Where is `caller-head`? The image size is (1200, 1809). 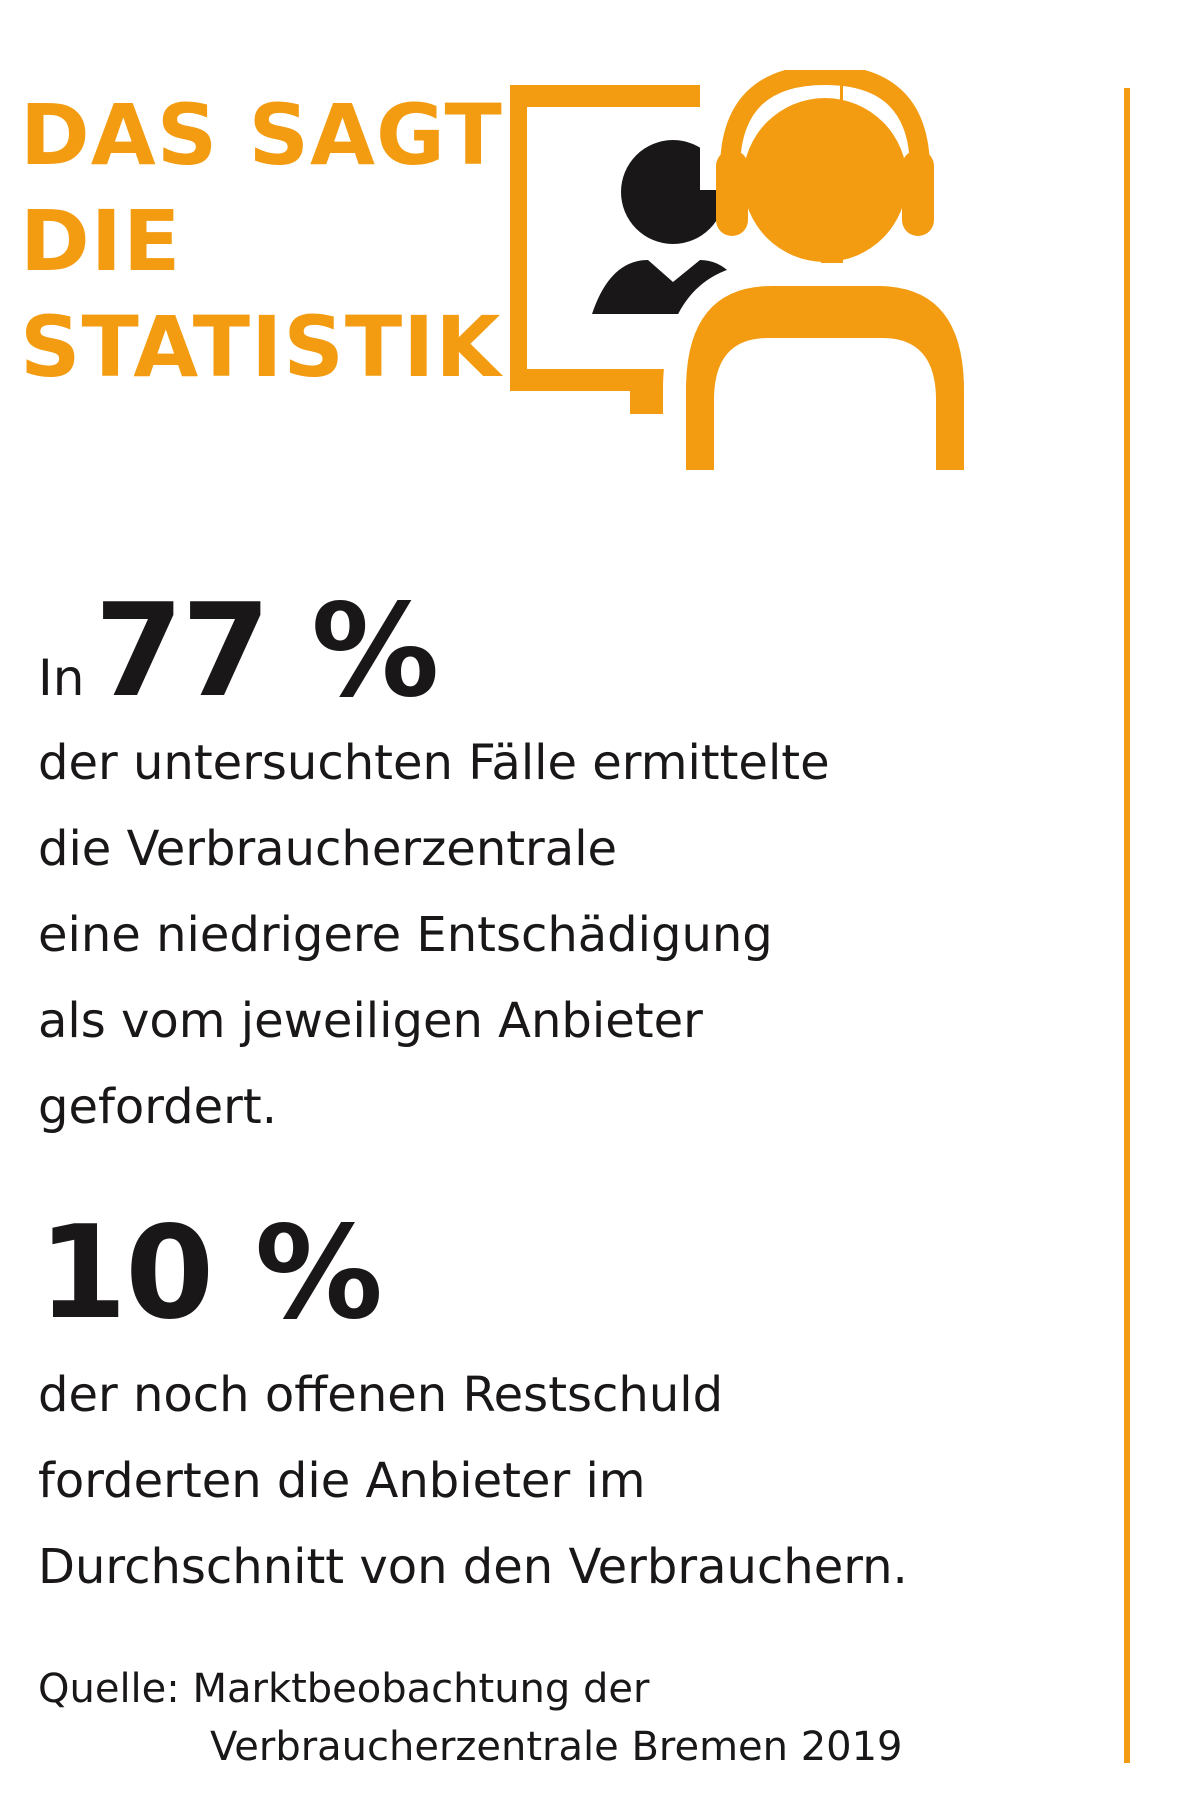
caller-head is located at coordinates (673, 192).